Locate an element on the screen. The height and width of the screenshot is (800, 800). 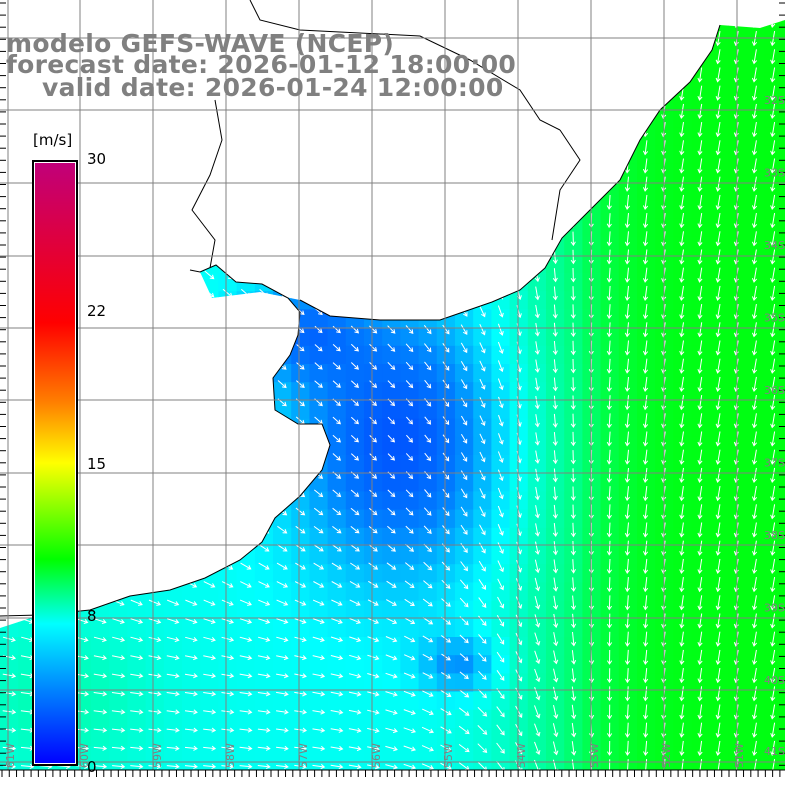
lon-label: 54W is located at coordinates (521, 755).